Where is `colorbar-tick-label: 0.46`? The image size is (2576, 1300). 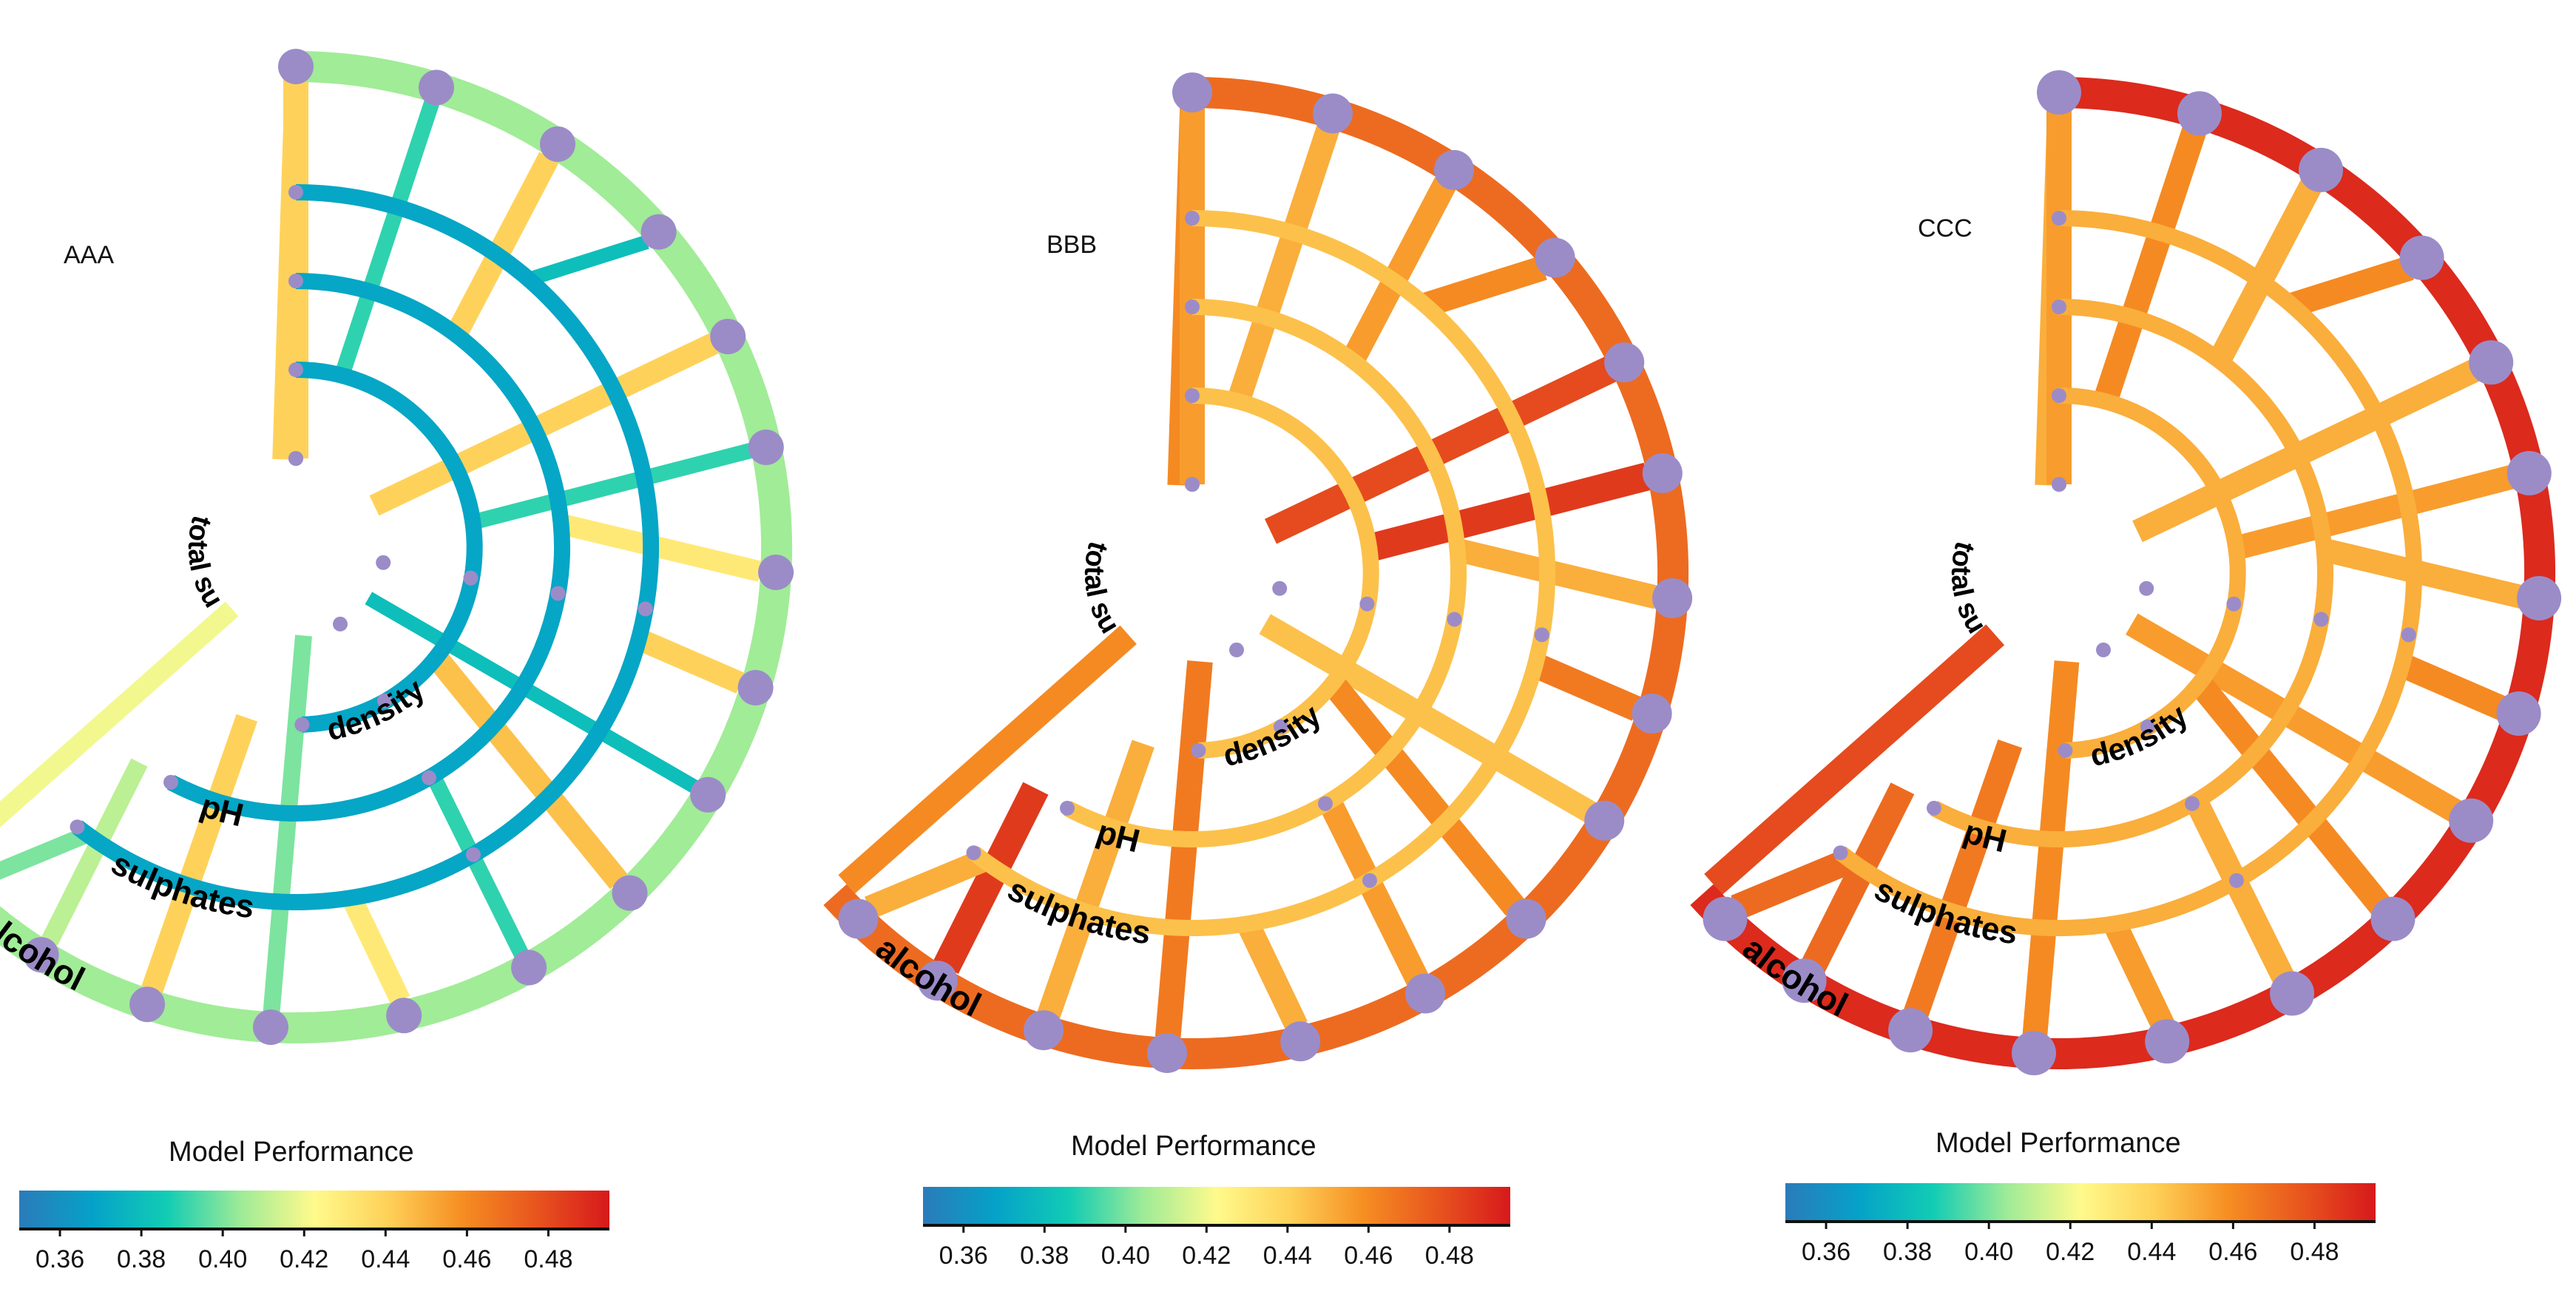
colorbar-tick-label: 0.46 is located at coordinates (1368, 1256).